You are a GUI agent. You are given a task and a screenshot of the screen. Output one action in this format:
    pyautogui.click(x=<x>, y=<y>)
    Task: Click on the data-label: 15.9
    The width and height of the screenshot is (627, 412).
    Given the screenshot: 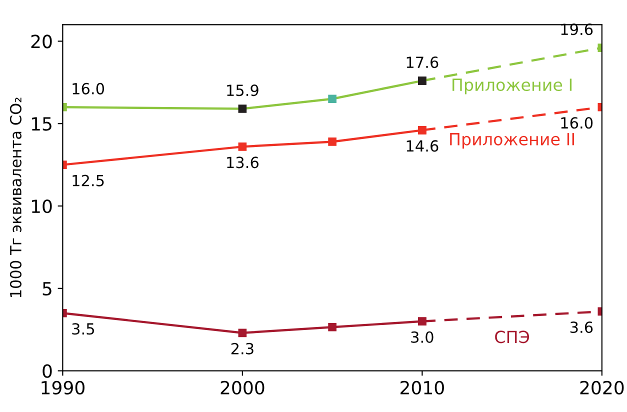 What is the action you would take?
    pyautogui.click(x=242, y=90)
    